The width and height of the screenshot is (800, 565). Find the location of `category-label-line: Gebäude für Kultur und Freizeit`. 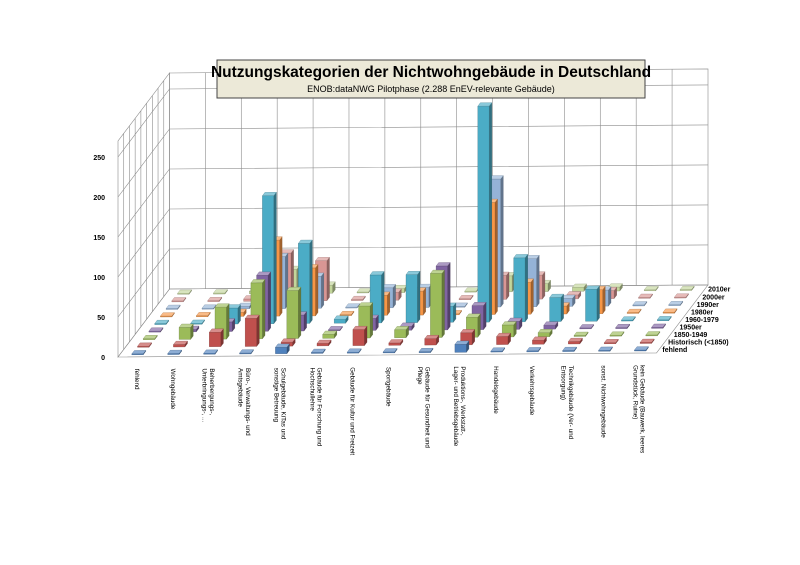

category-label-line: Gebäude für Kultur und Freizeit is located at coordinates (351, 411).